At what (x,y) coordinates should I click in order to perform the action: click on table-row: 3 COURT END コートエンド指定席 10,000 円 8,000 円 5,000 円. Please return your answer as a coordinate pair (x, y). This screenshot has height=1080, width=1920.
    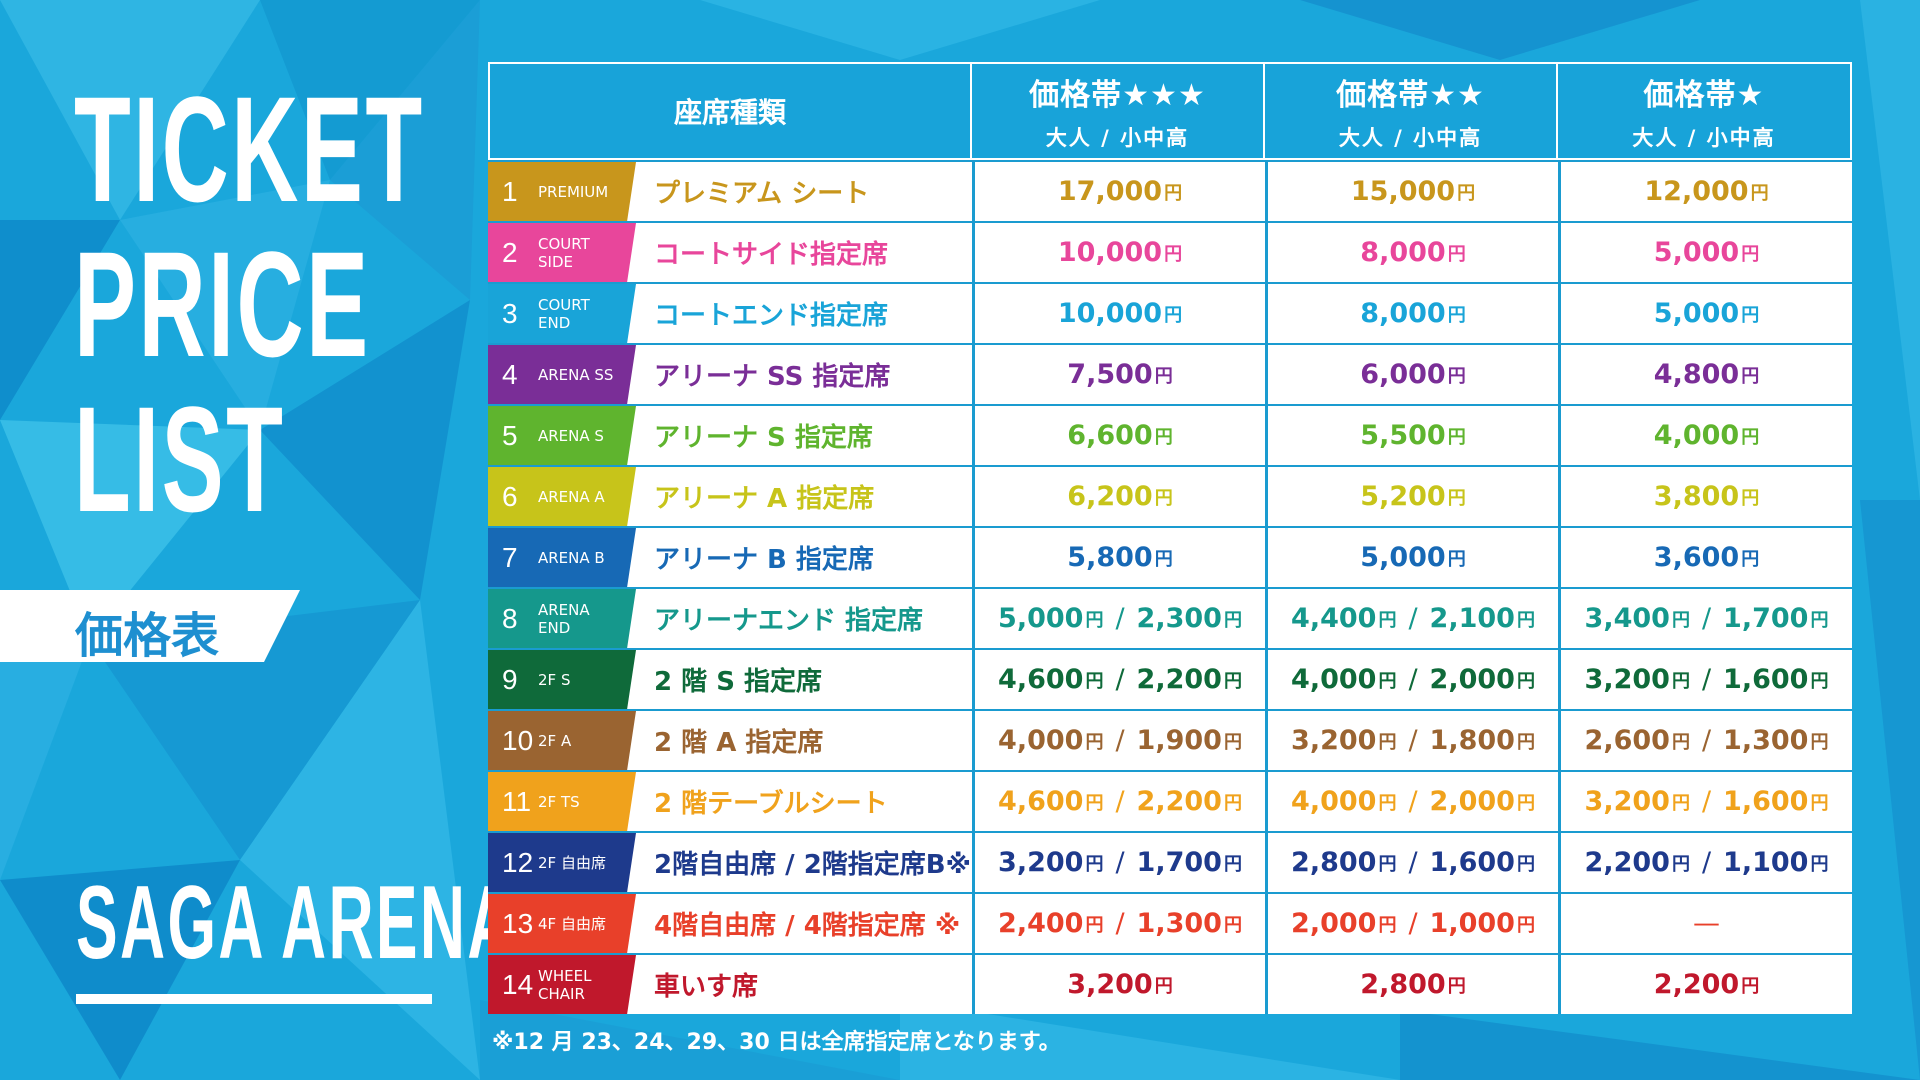
    Looking at the image, I should click on (1170, 313).